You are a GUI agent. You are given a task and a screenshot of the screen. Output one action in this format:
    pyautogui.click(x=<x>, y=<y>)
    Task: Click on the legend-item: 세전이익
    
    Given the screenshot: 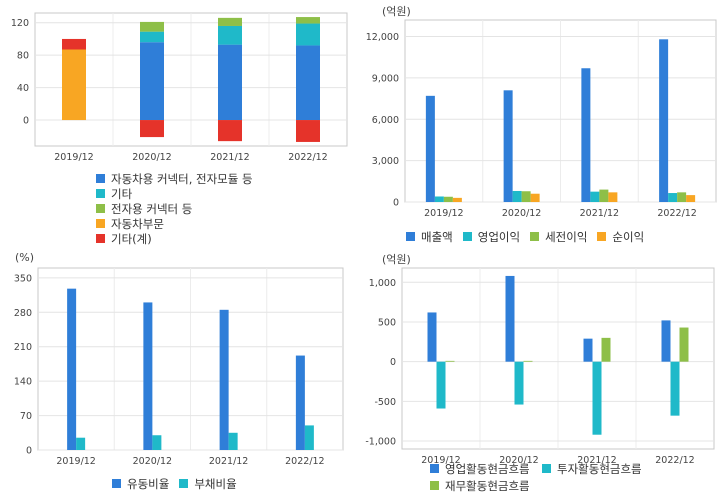 What is the action you would take?
    pyautogui.click(x=558, y=236)
    